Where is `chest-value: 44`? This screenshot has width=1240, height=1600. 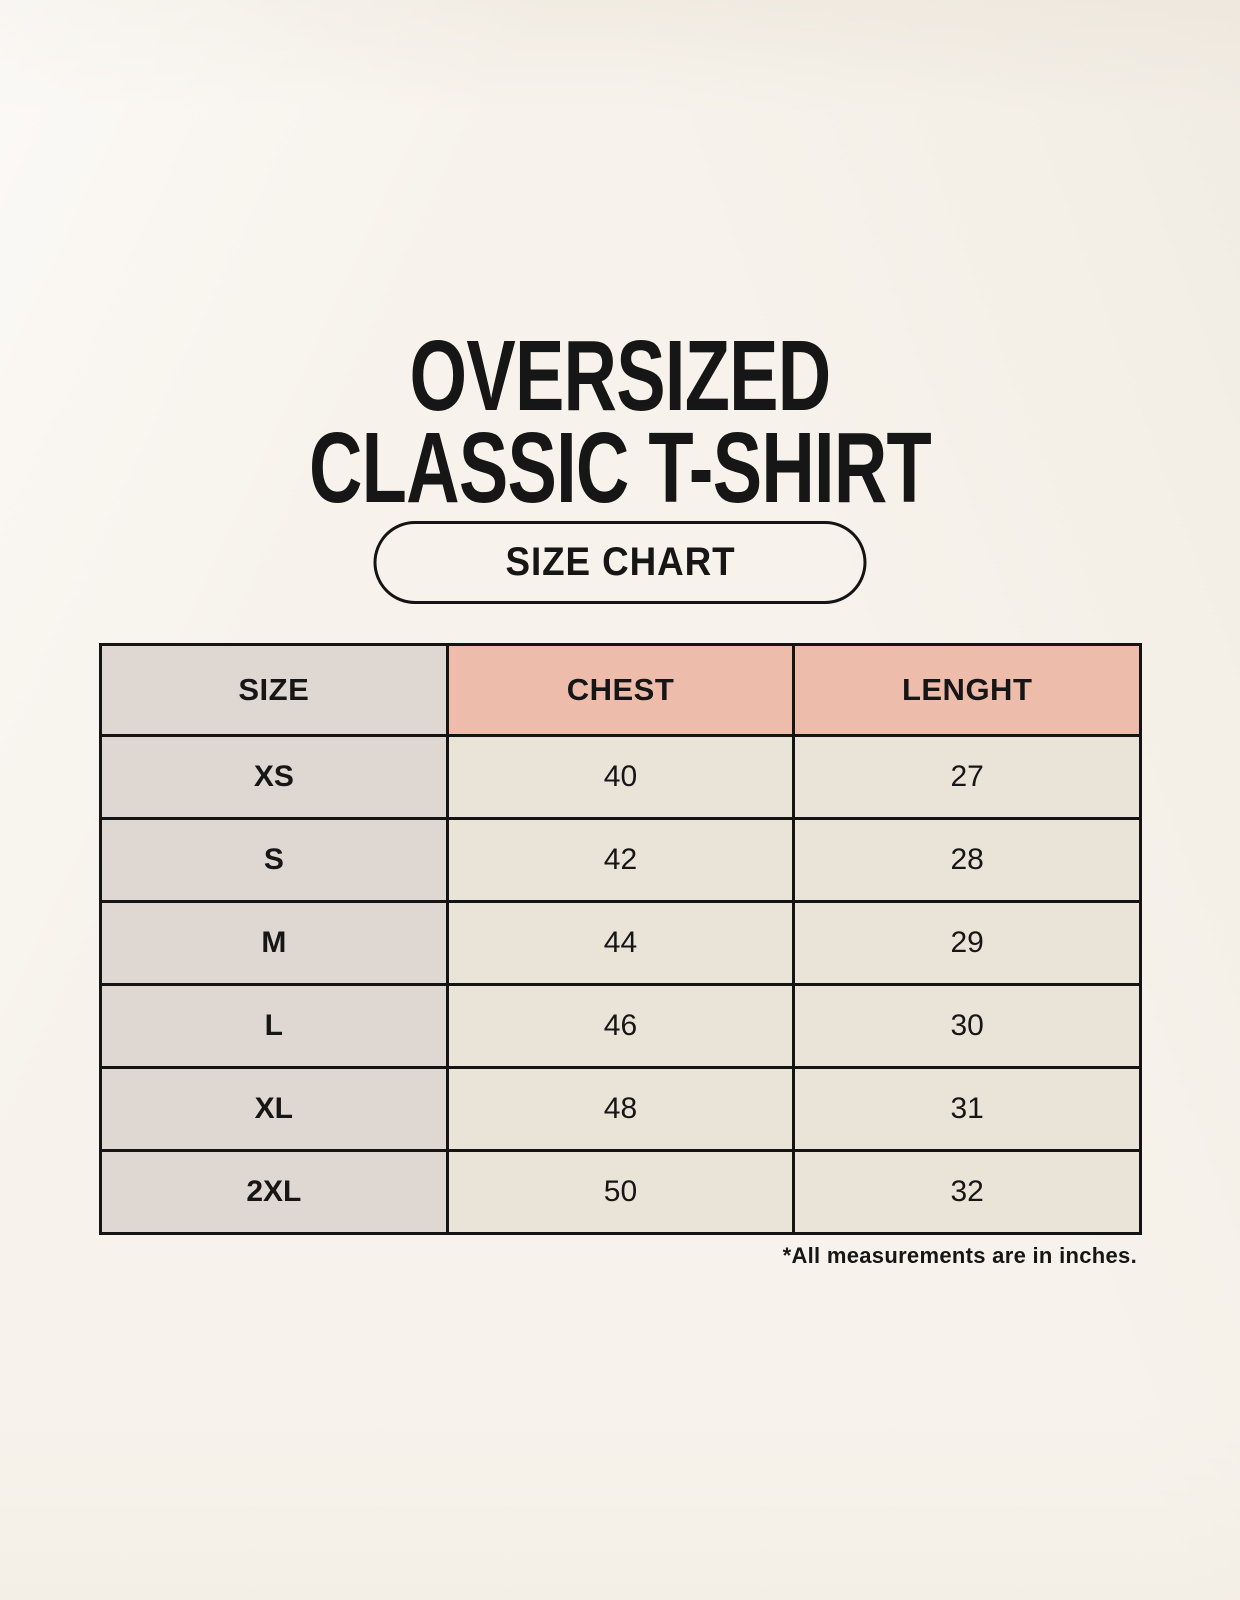
chest-value: 44 is located at coordinates (620, 943).